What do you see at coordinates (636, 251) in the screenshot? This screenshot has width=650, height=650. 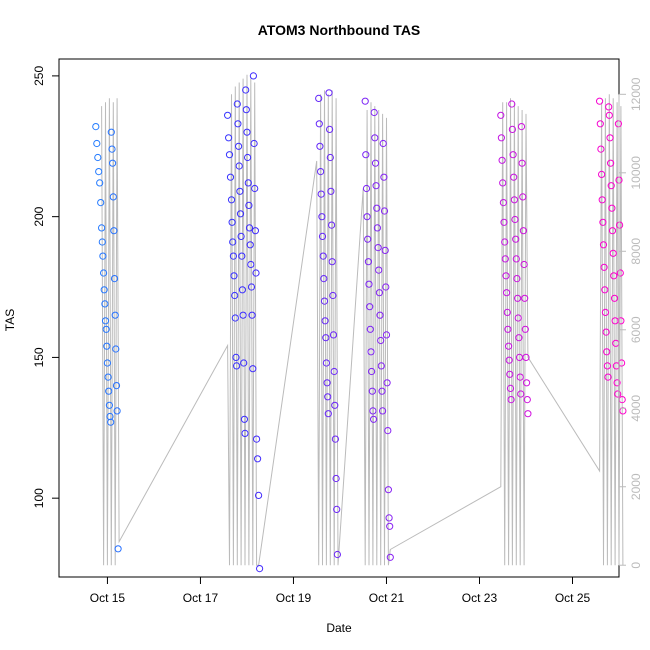 I see `y-right-tick-label: 8000` at bounding box center [636, 251].